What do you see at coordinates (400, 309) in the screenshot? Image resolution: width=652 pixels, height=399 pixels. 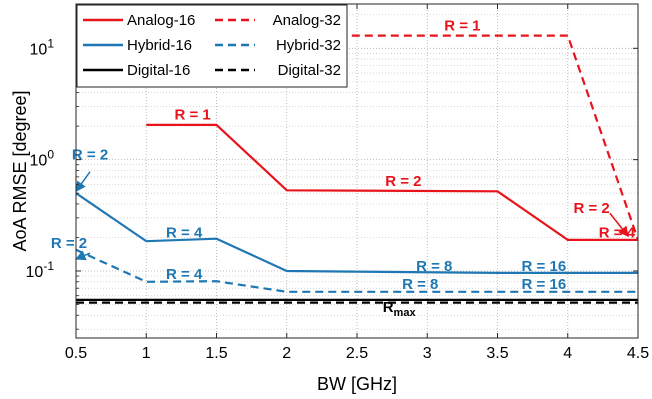 I see `rmax-label: Rmax` at bounding box center [400, 309].